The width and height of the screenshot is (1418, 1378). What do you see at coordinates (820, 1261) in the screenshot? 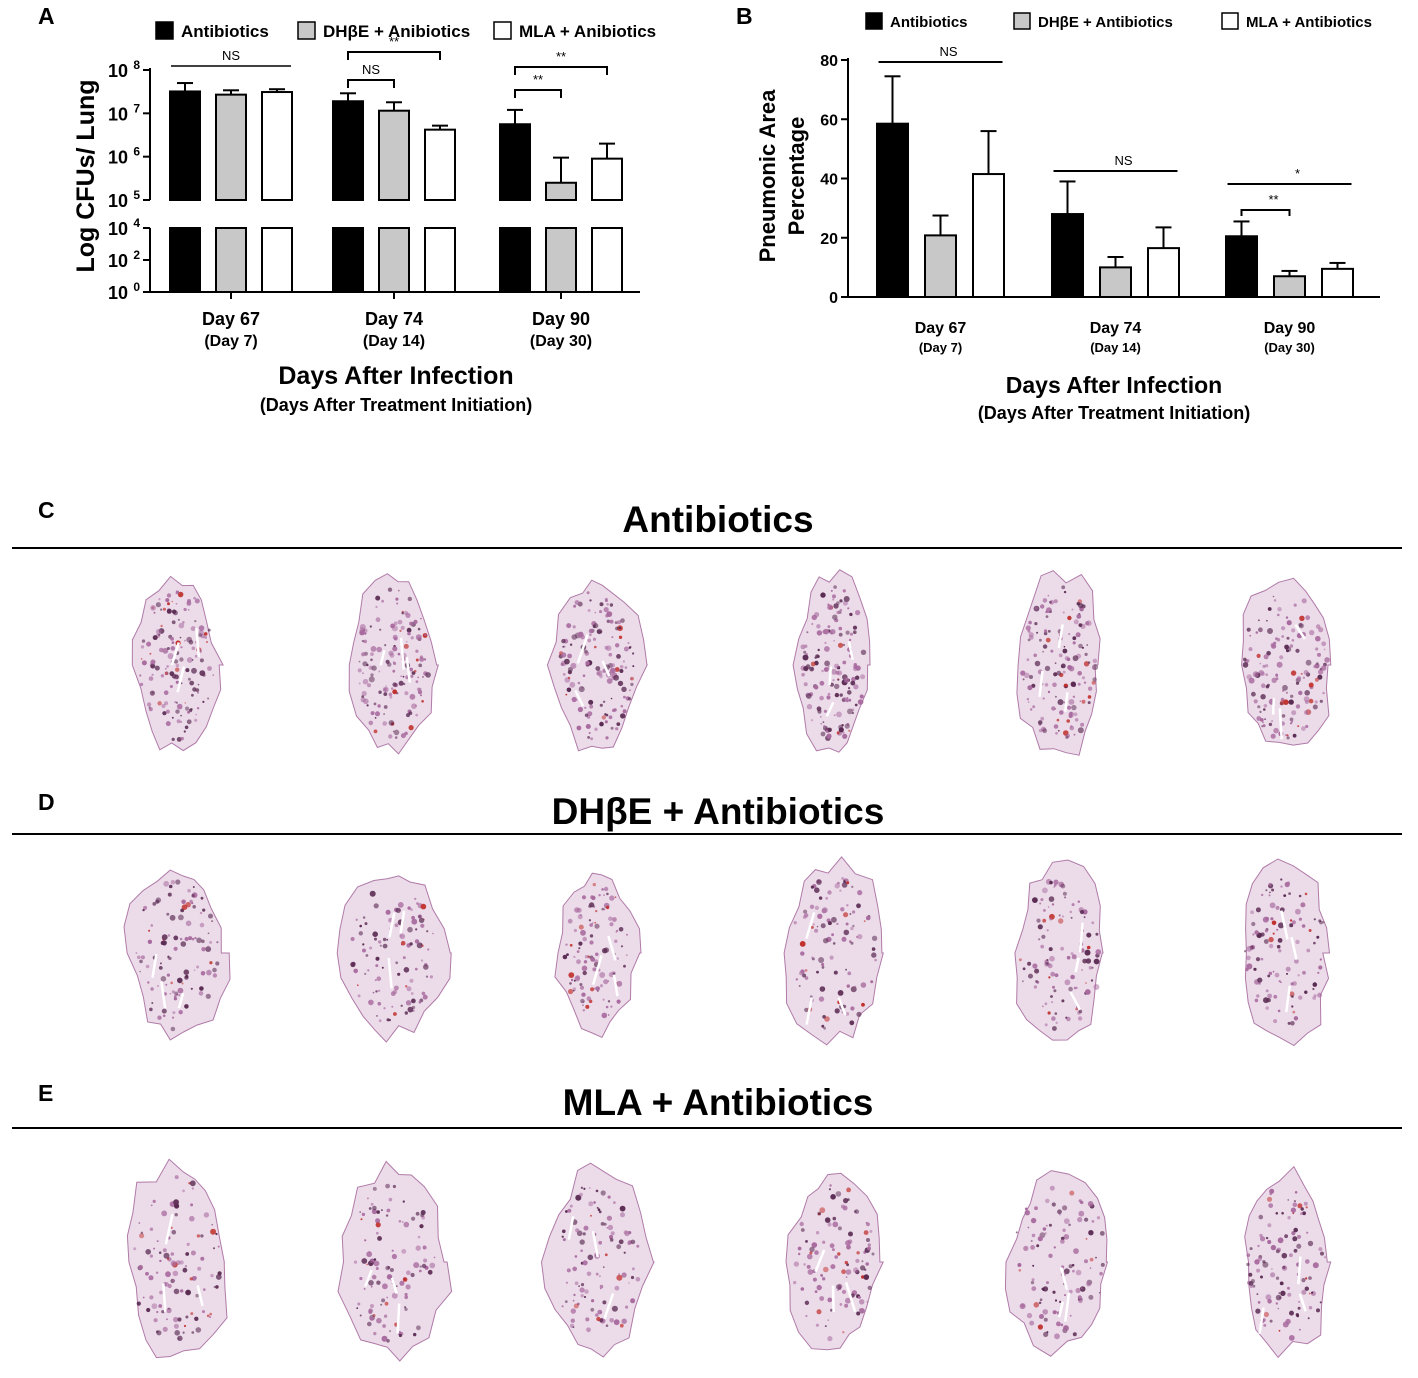
I see `airway-streak` at bounding box center [820, 1261].